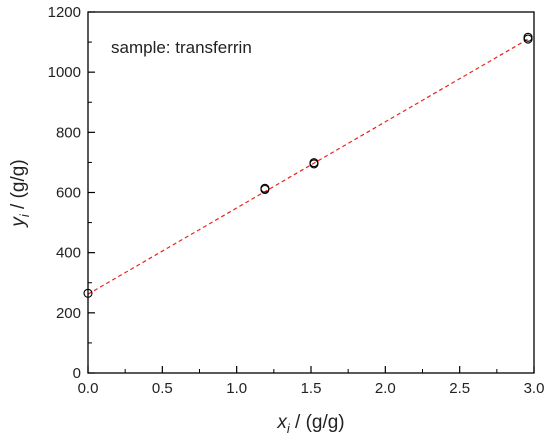 The image size is (550, 436). I want to click on x-tick-label: 0.0, so click(88, 388).